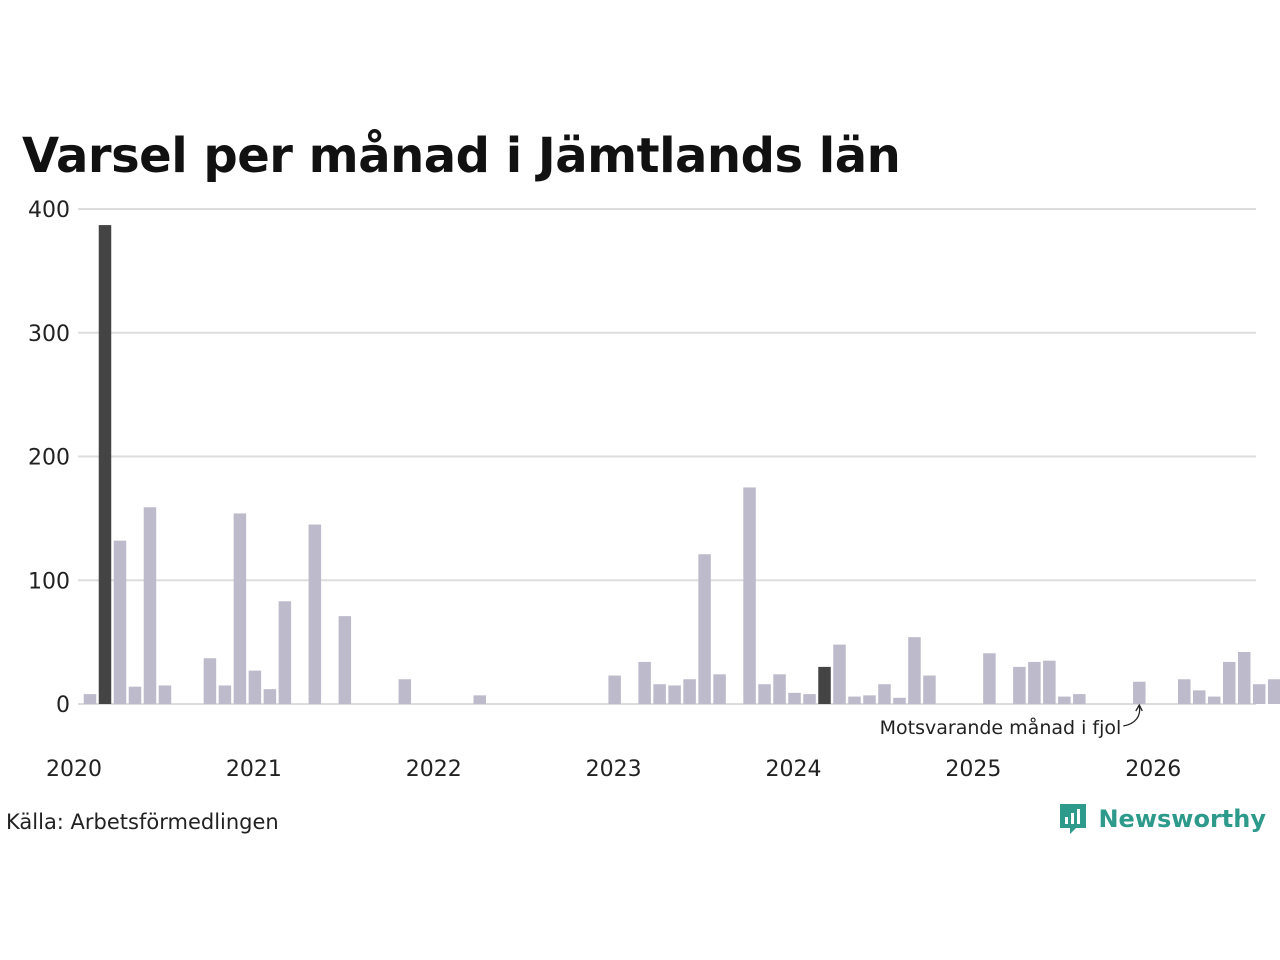  Describe the element at coordinates (973, 769) in the screenshot. I see `x-tick-label: 2025` at that location.